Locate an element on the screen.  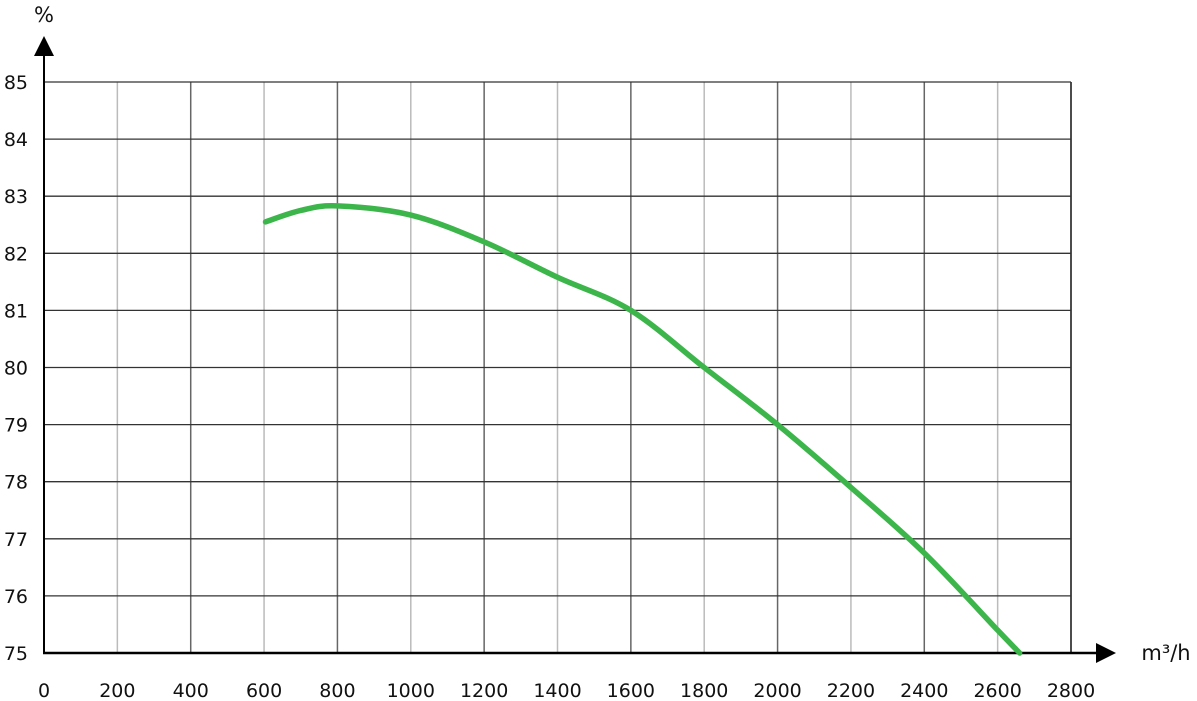
x-tick-label: 2800 is located at coordinates (1071, 690).